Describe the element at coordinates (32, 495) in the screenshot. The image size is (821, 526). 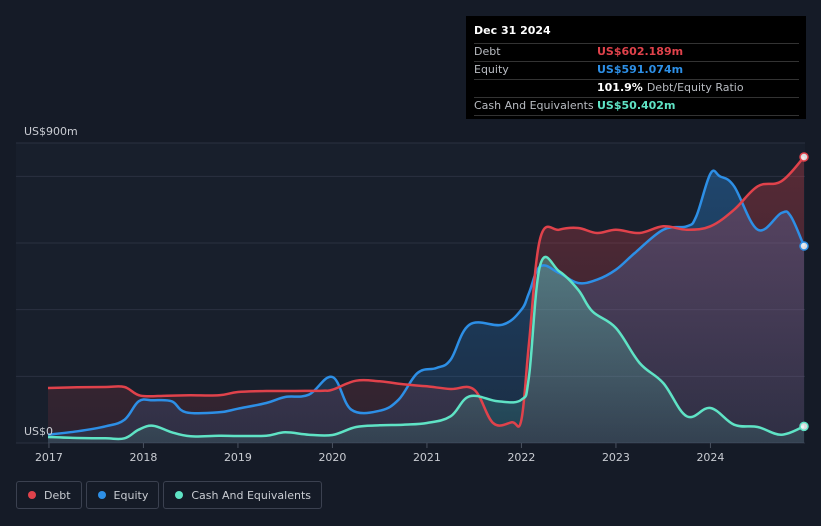
I see `debt-dot-icon` at that location.